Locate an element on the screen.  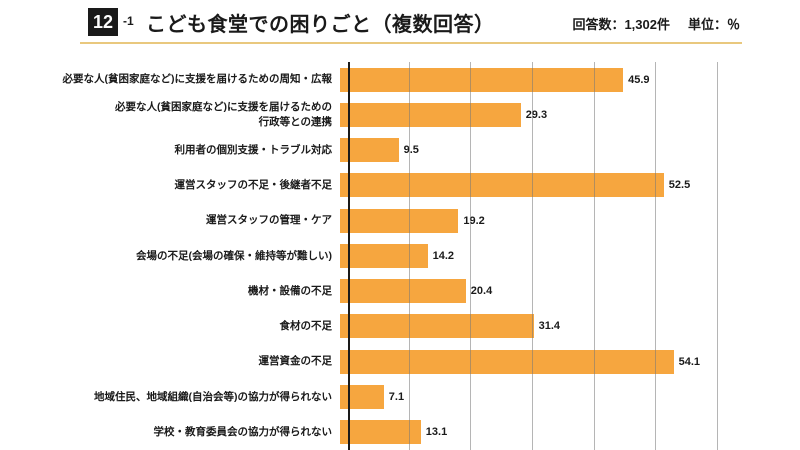
value-label: 31.4 is located at coordinates (549, 326).